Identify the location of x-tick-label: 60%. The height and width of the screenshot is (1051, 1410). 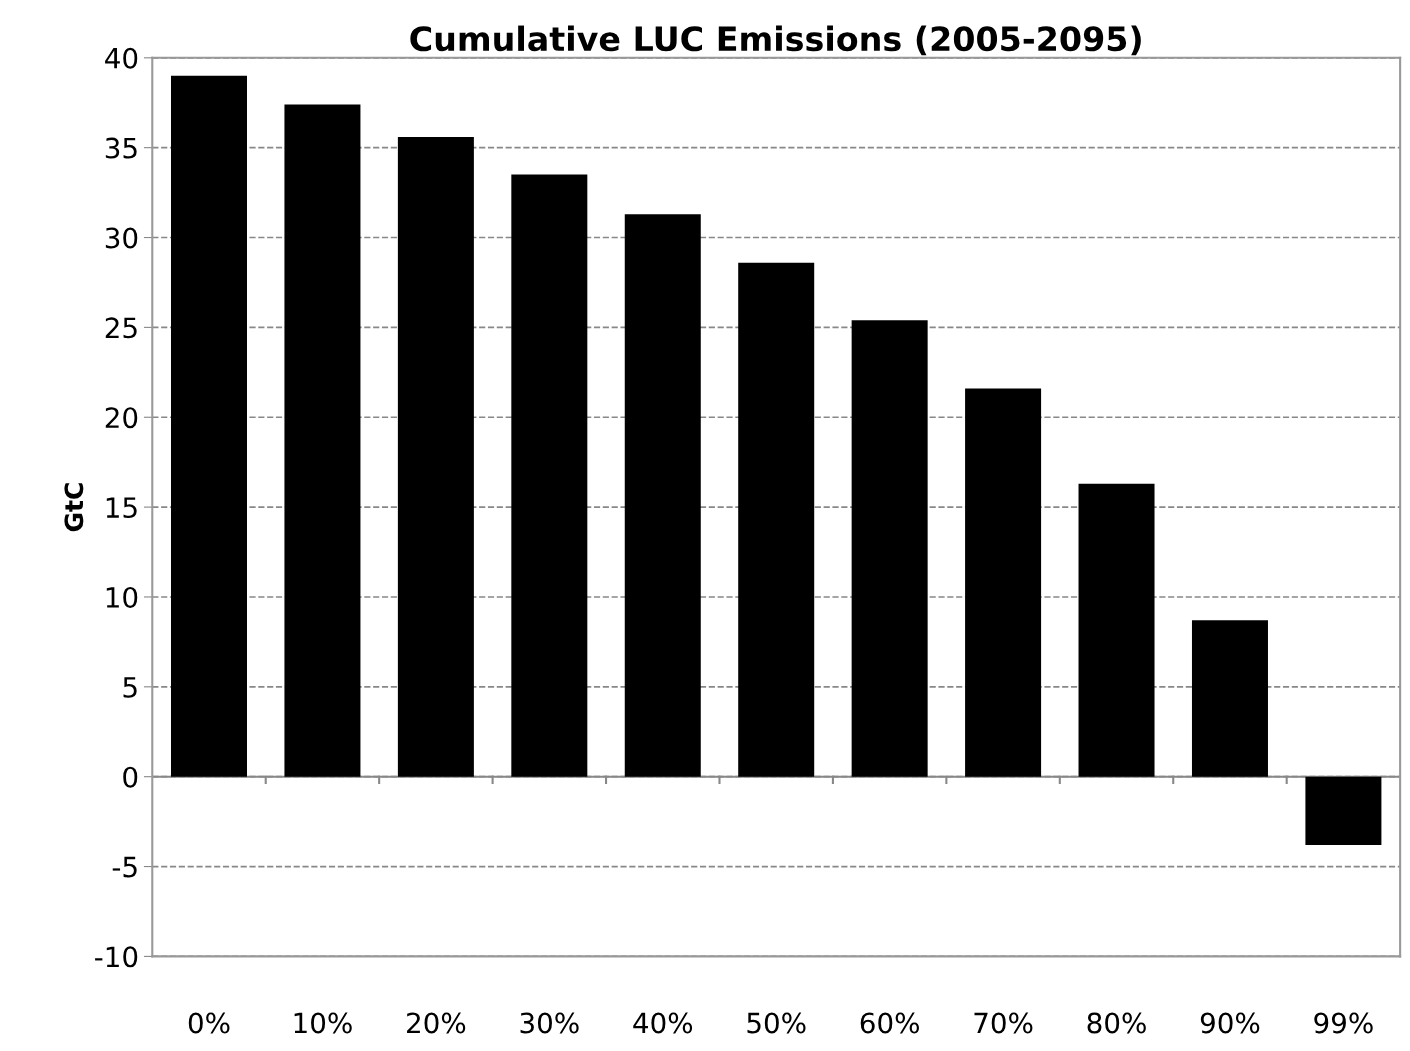
(889, 1023).